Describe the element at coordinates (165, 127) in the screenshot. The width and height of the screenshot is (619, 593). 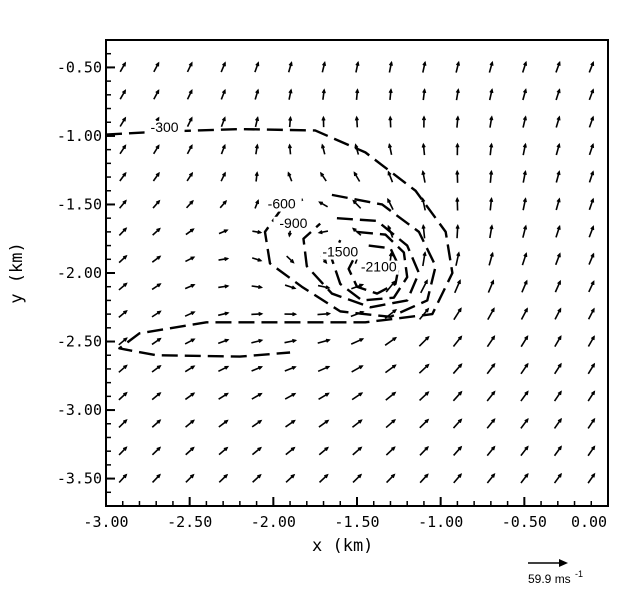
I see `contour-label: -300` at that location.